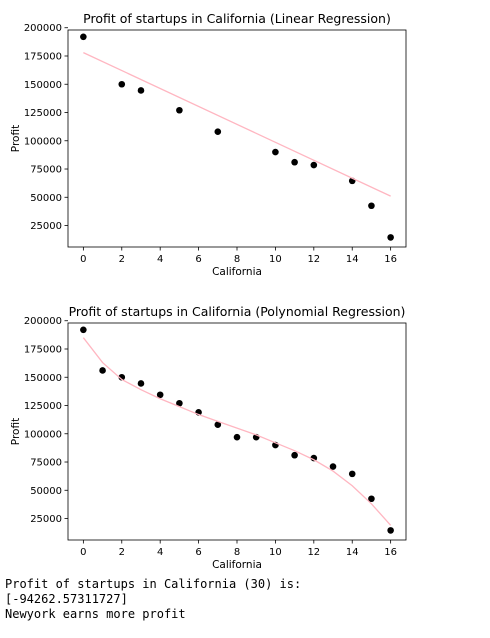  I want to click on chart2-x-tick-label: 2, so click(122, 552).